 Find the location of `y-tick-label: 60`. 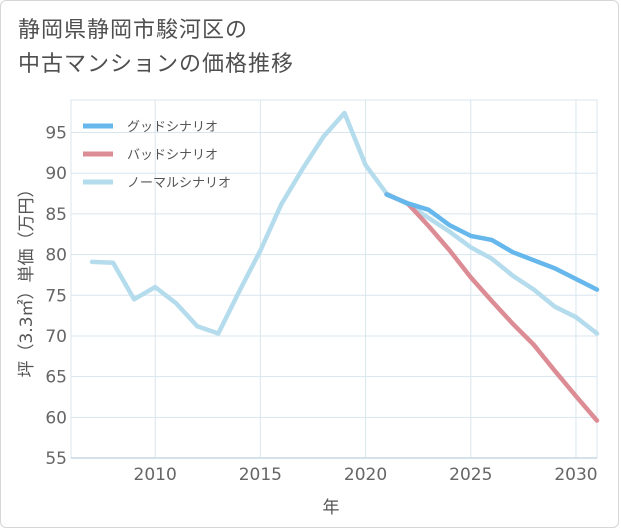

y-tick-label: 60 is located at coordinates (56, 418).